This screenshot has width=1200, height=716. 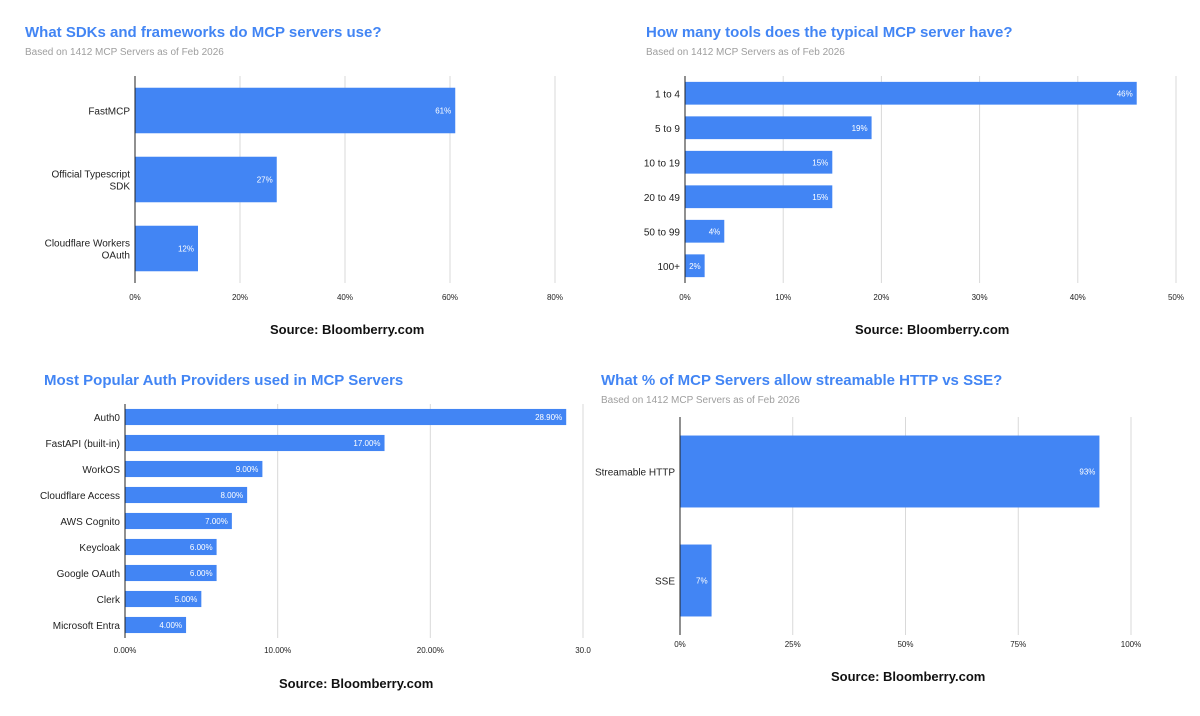 I want to click on category-label: SDK, so click(x=119, y=187).